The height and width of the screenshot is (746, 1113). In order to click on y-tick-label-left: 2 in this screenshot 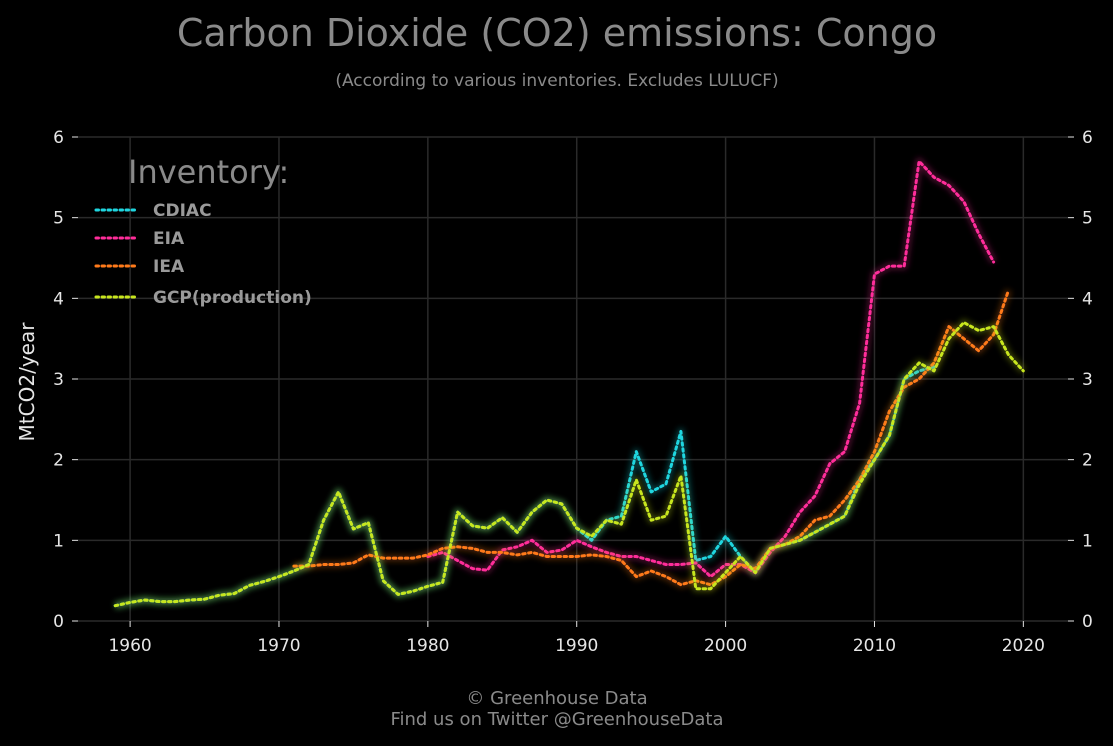, I will do `click(58, 461)`.